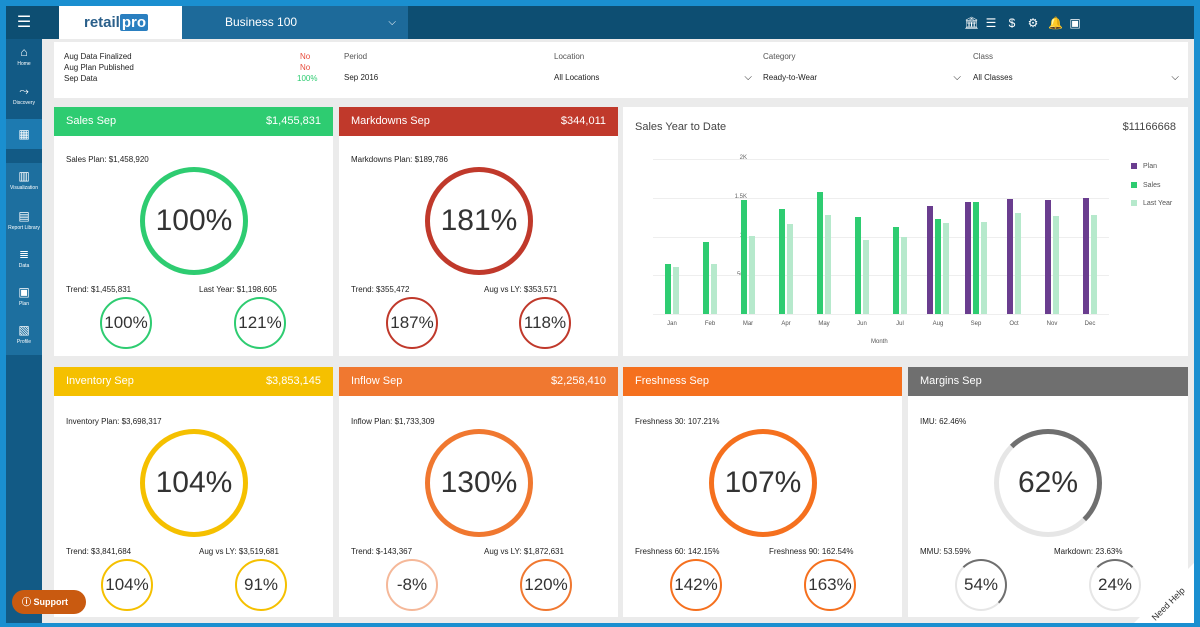 This screenshot has height=627, width=1200. I want to click on bar-last-year-apr, so click(790, 269).